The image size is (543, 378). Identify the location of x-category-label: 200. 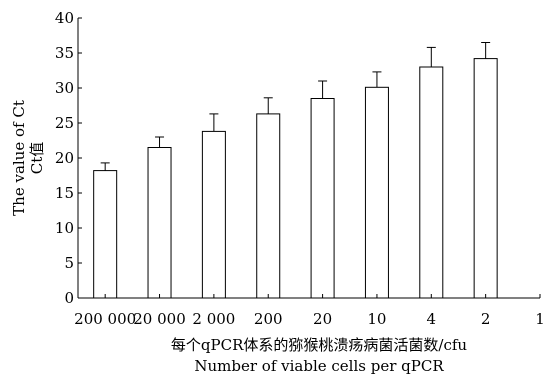
(268, 319).